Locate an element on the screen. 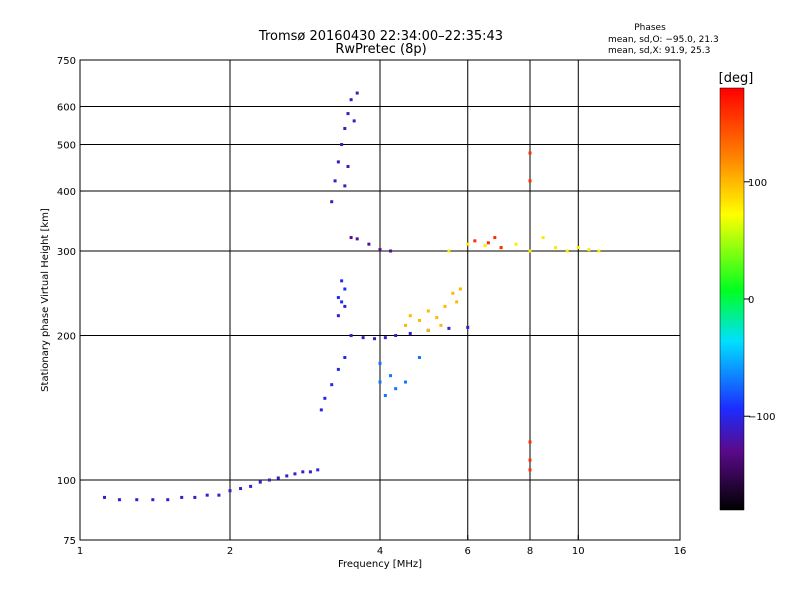 The height and width of the screenshot is (600, 800). stats-x-mode: mean, sd,X: 91.9, 25.3 is located at coordinates (659, 51).